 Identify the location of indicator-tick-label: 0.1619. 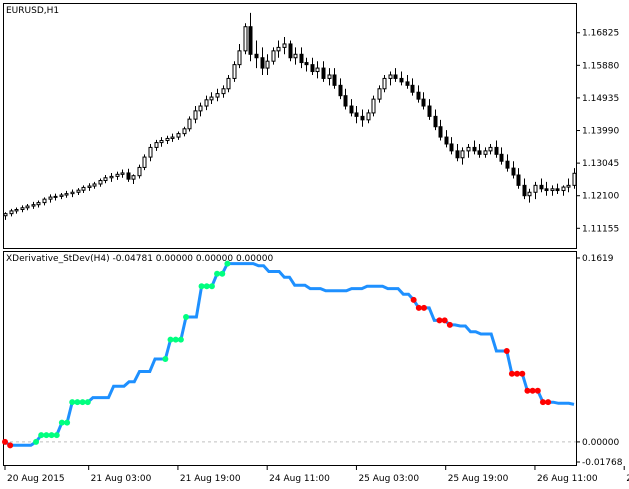
(598, 259).